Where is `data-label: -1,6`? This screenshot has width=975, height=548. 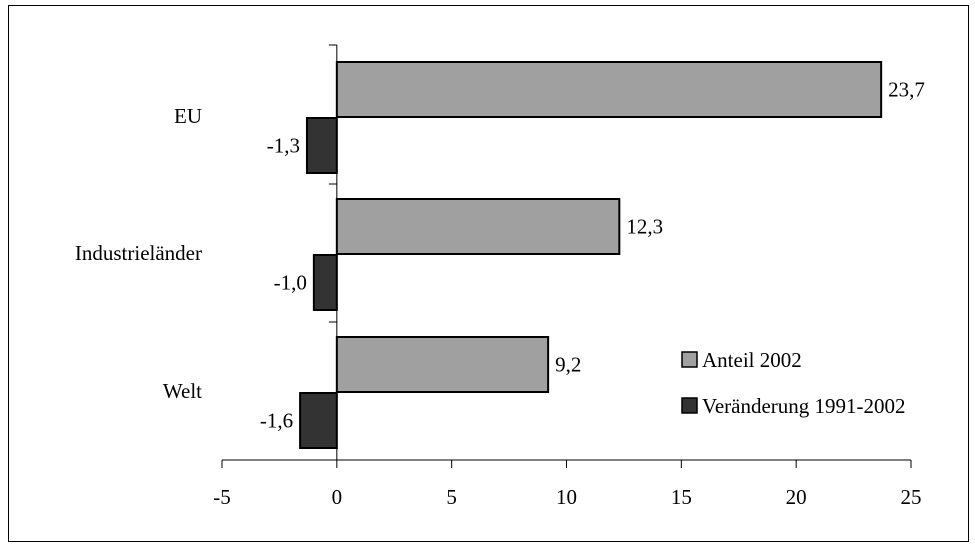
data-label: -1,6 is located at coordinates (276, 421).